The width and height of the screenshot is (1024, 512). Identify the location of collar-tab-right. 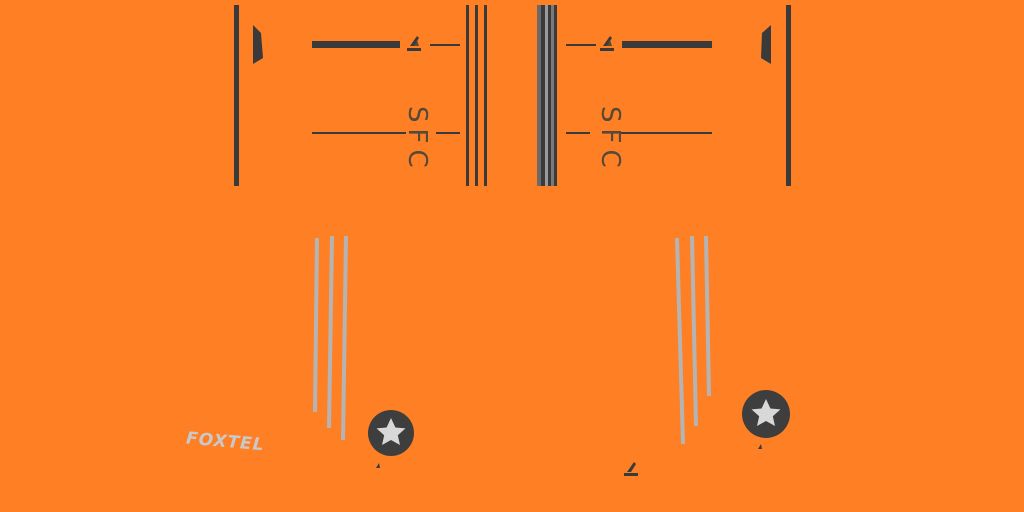
(766, 44).